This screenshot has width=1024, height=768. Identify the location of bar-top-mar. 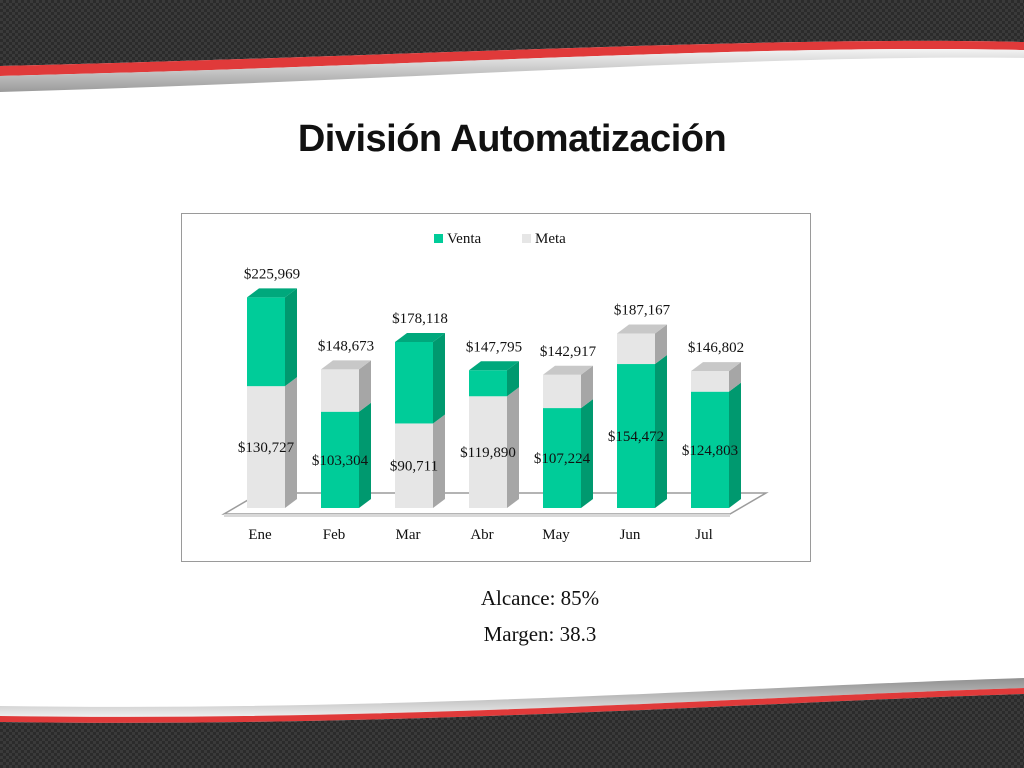
(420, 337).